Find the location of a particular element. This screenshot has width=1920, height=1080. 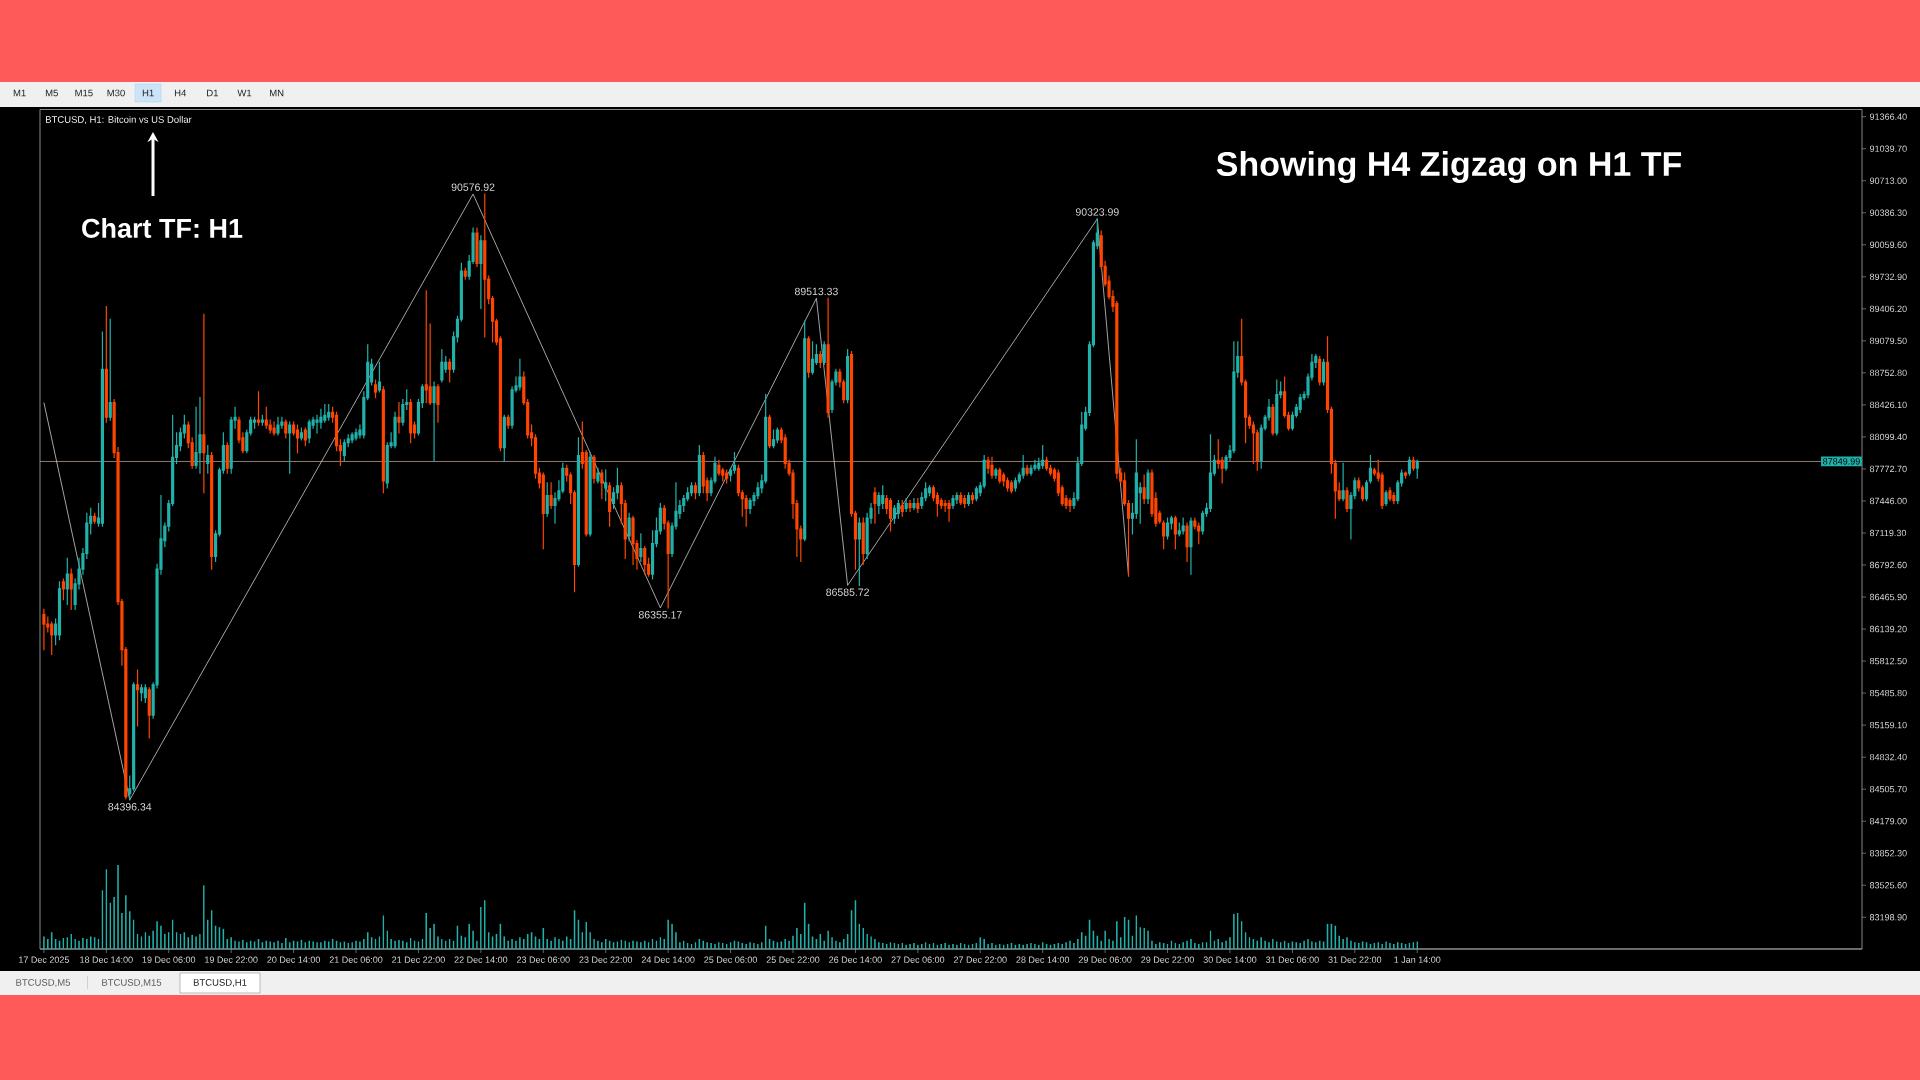

data-label: 89513.33 is located at coordinates (816, 291).